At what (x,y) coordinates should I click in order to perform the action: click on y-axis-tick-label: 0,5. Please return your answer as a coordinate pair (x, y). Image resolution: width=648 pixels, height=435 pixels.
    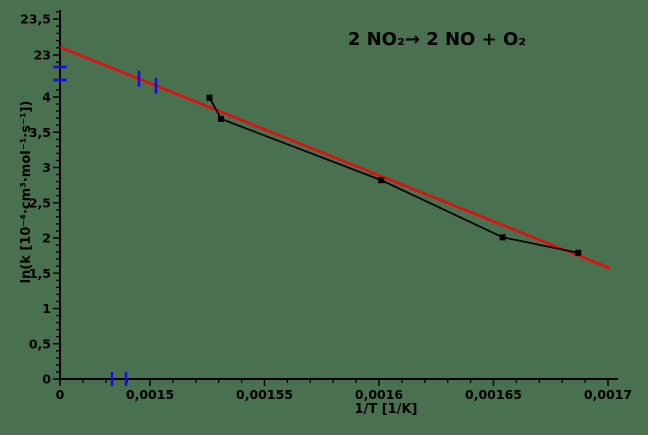
    Looking at the image, I should click on (40, 343).